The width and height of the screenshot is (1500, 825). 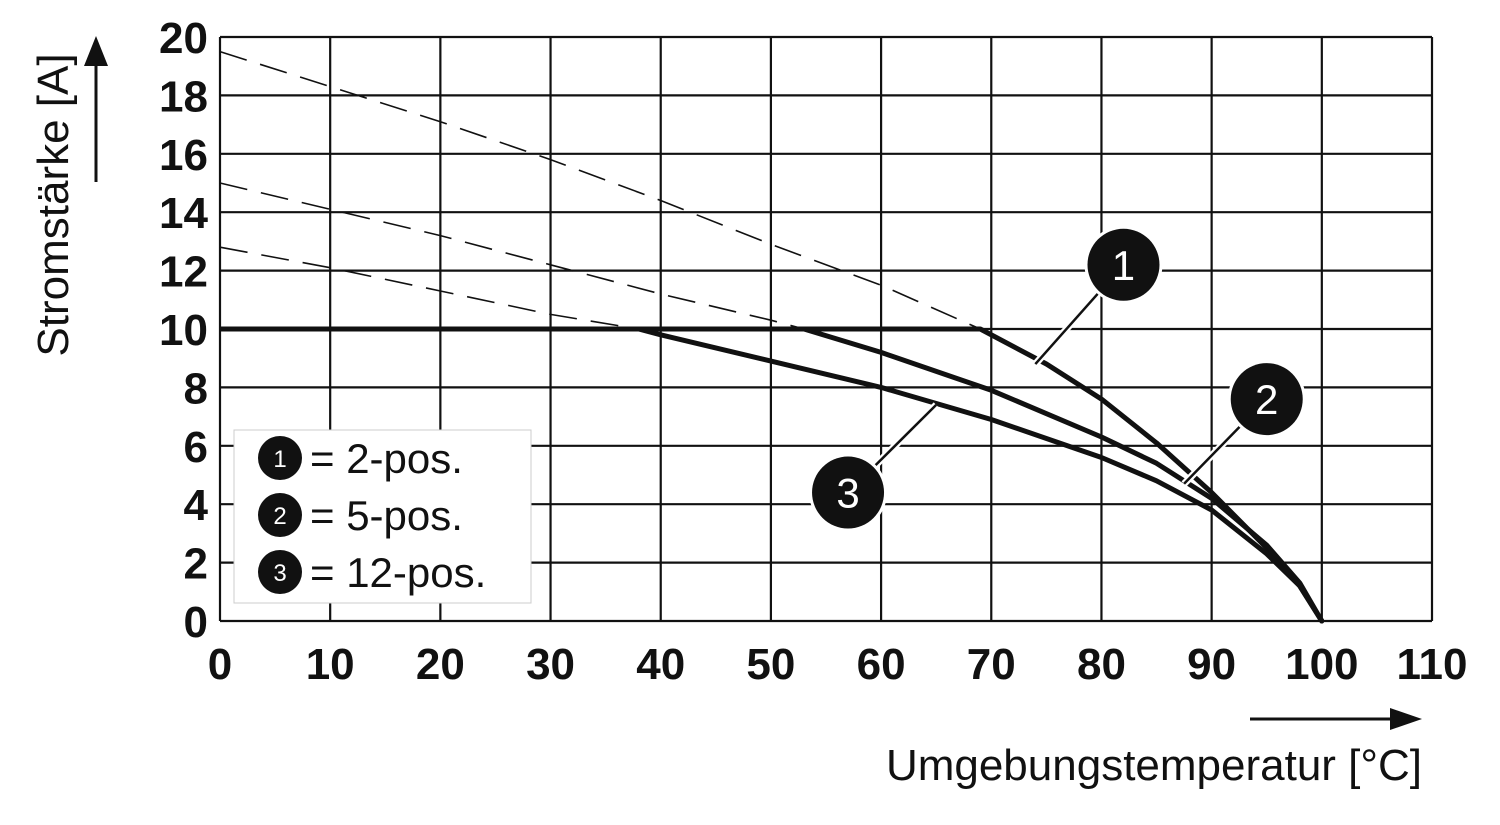 What do you see at coordinates (330, 664) in the screenshot?
I see `x-tick-label: 10` at bounding box center [330, 664].